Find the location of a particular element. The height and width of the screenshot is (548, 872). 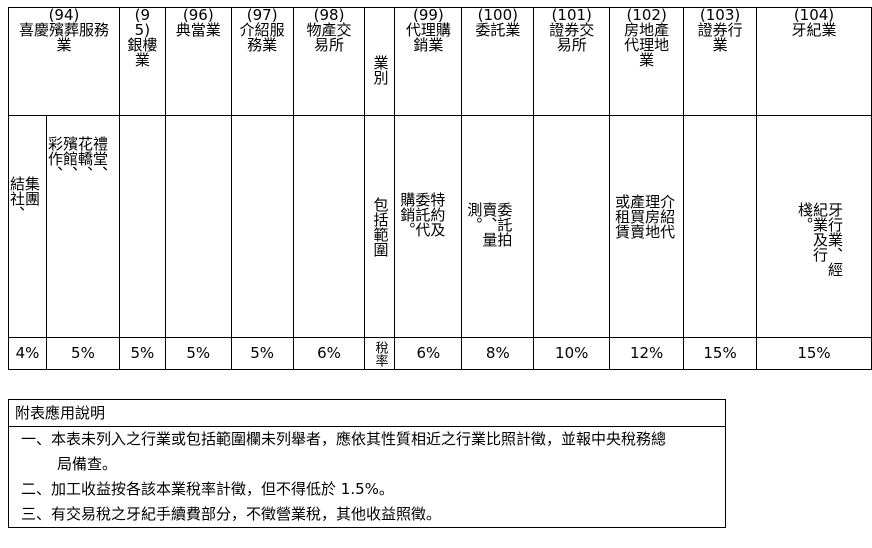

rate-100: 8% is located at coordinates (498, 353).